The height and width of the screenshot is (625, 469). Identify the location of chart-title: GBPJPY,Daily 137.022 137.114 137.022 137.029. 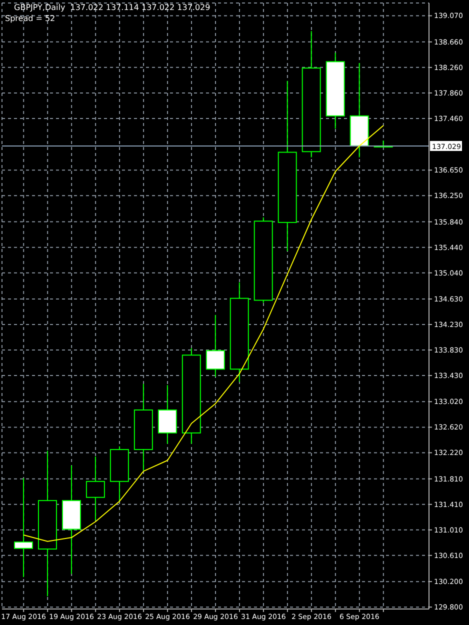
(112, 7).